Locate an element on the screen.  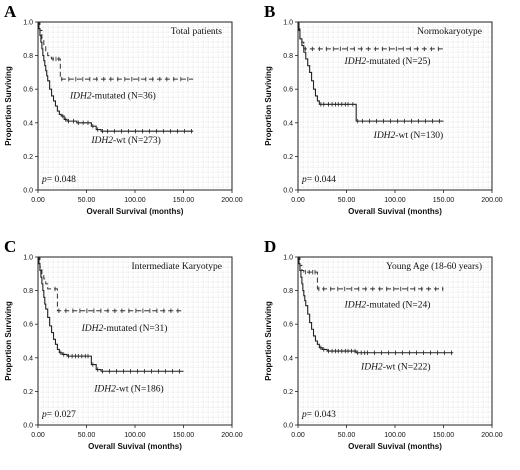
p-value-label: p= 0.043 is located at coordinates (318, 415).